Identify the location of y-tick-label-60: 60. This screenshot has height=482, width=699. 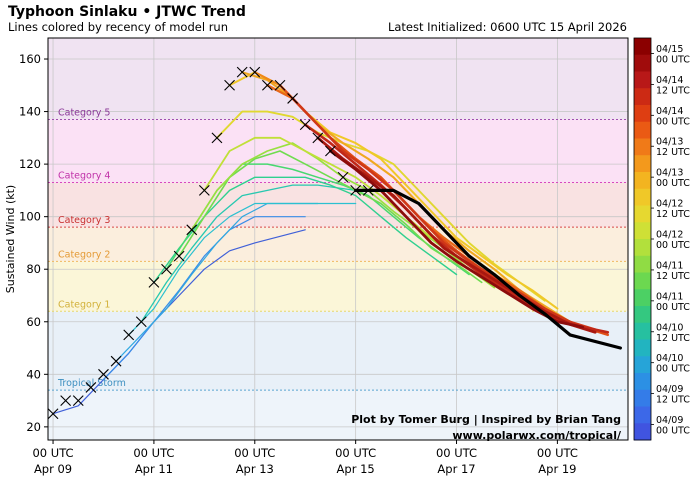
(33, 322).